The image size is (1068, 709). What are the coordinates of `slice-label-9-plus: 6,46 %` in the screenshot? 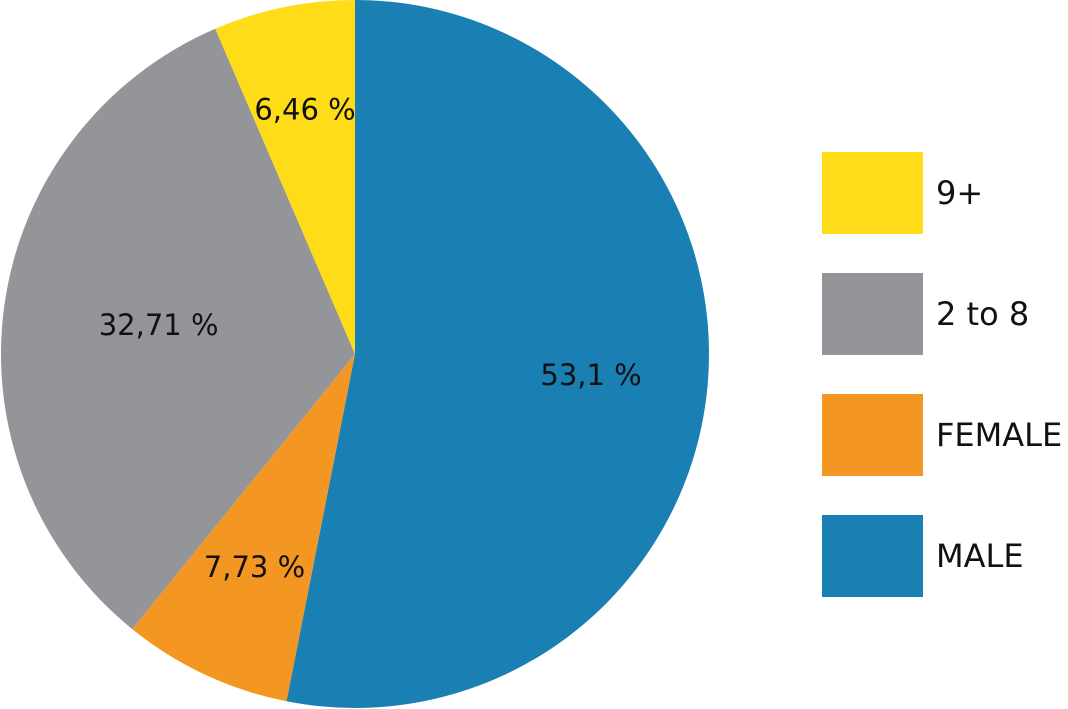 It's located at (304, 109).